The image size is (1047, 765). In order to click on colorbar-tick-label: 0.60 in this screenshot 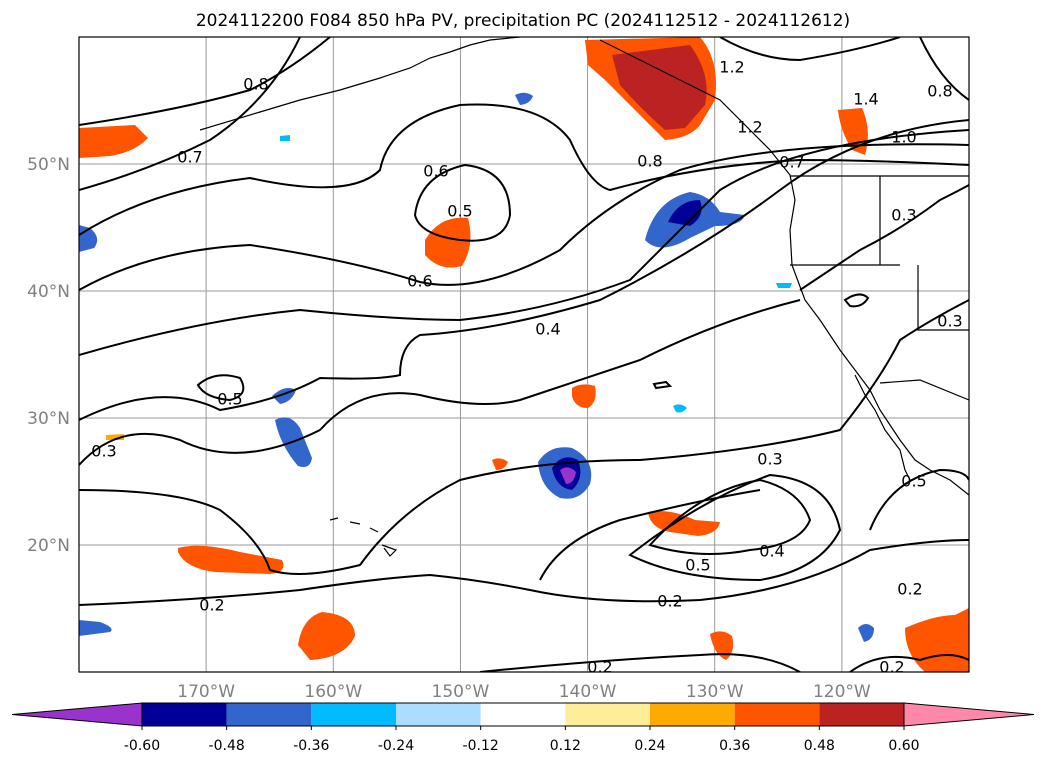, I will do `click(903, 746)`.